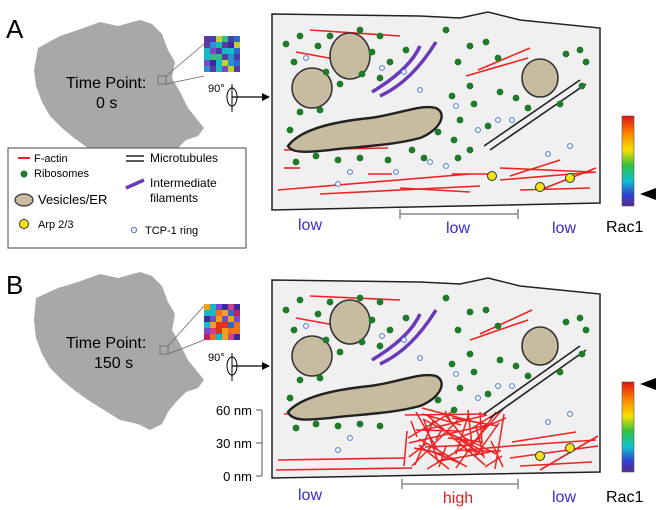 The image size is (658, 510). Describe the element at coordinates (186, 347) in the screenshot. I see `zoom-connector-b2` at that location.